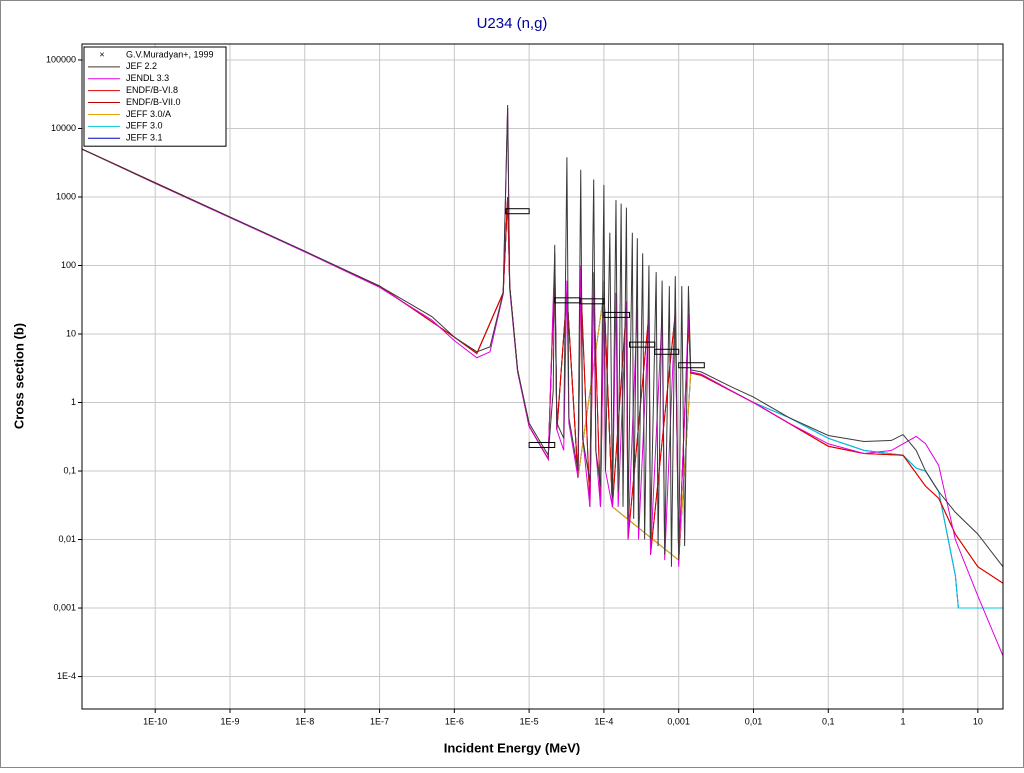 The width and height of the screenshot is (1024, 773). Describe the element at coordinates (64, 607) in the screenshot. I see `y-tick-label: 0,001` at that location.